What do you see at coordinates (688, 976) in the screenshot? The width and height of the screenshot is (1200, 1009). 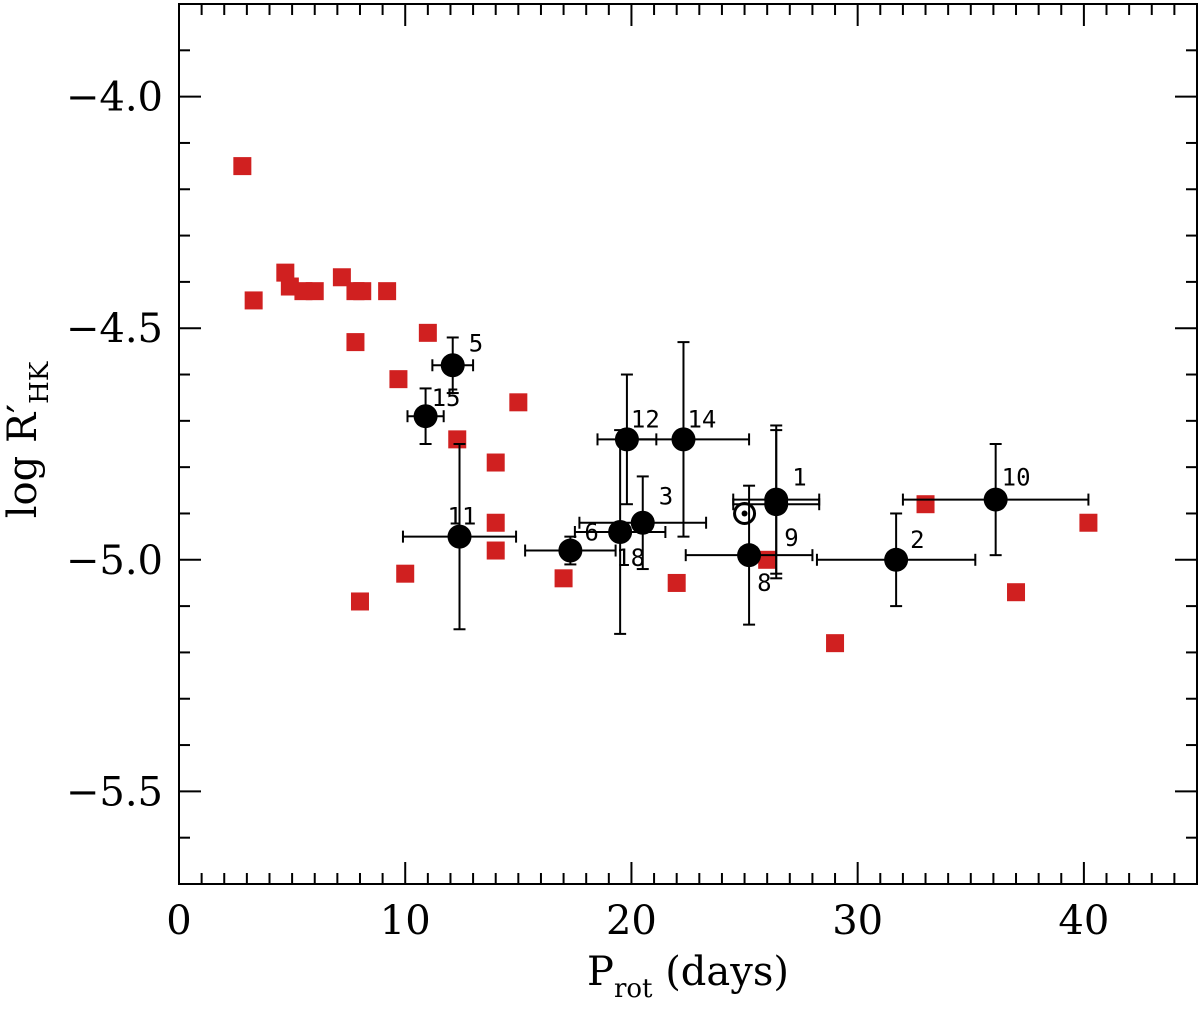 I see `x-axis-label: Prot (days)` at bounding box center [688, 976].